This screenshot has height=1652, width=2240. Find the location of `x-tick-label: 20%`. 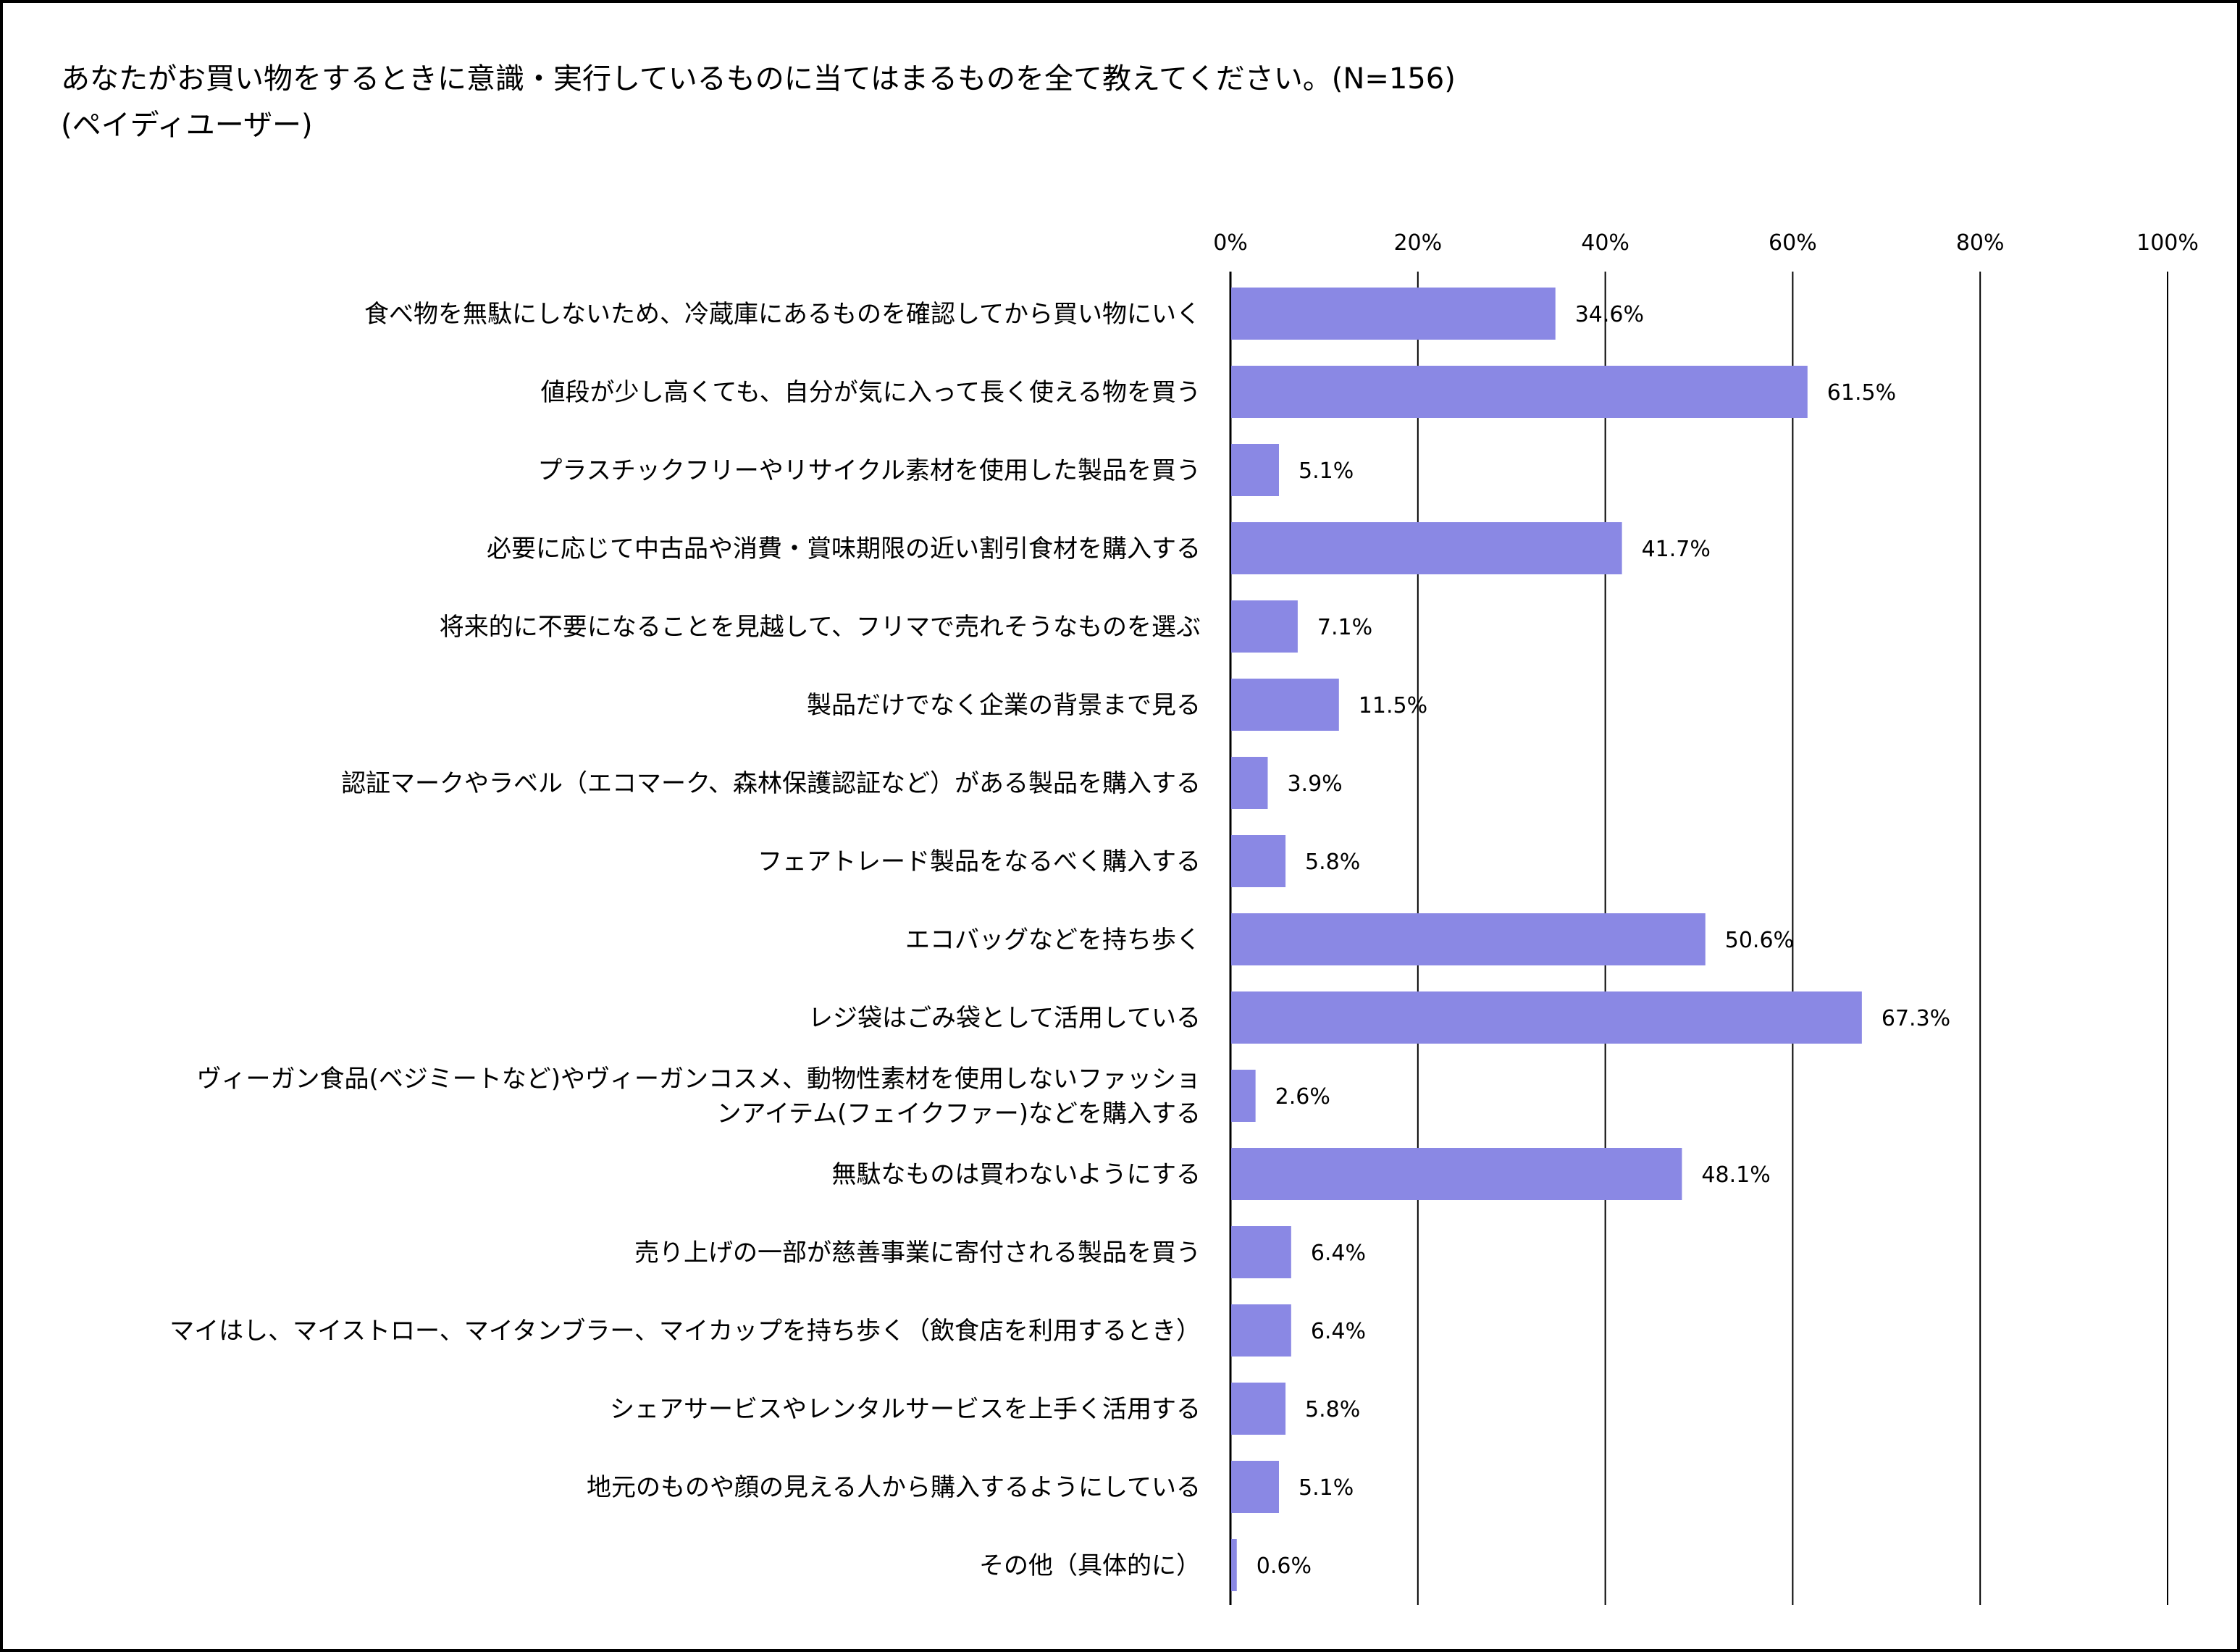

x-tick-label: 20% is located at coordinates (1417, 243).